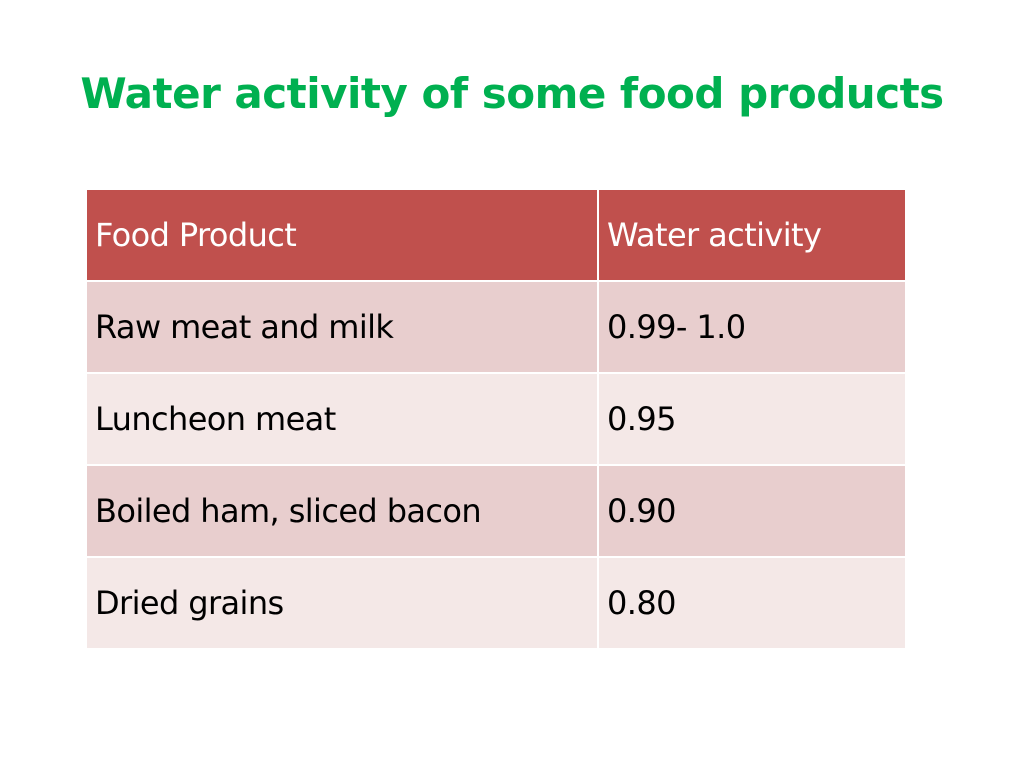  I want to click on table-row: Luncheon meat 0.95, so click(496, 419).